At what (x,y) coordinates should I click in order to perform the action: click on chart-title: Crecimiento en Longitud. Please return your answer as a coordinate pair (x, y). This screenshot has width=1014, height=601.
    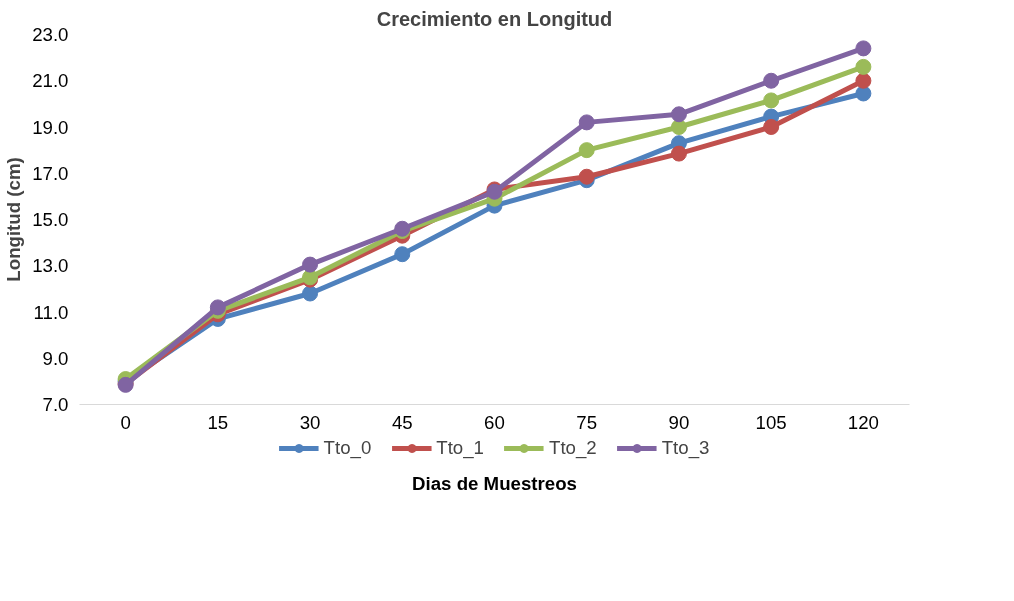
    Looking at the image, I should click on (494, 18).